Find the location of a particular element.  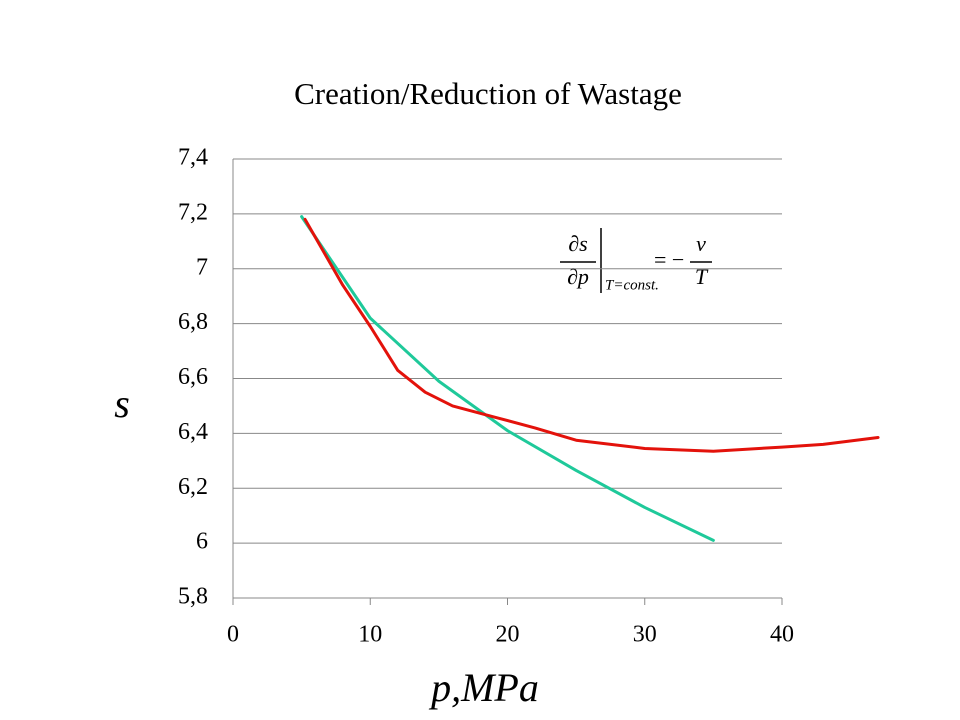

y-tick-label: 6,2 is located at coordinates (193, 487).